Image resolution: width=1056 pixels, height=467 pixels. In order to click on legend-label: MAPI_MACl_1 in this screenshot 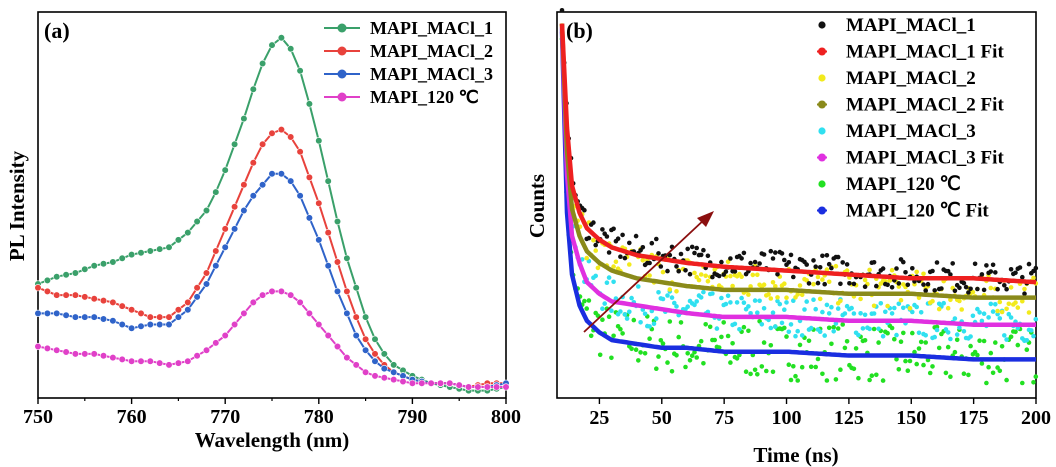, I will do `click(431, 28)`.